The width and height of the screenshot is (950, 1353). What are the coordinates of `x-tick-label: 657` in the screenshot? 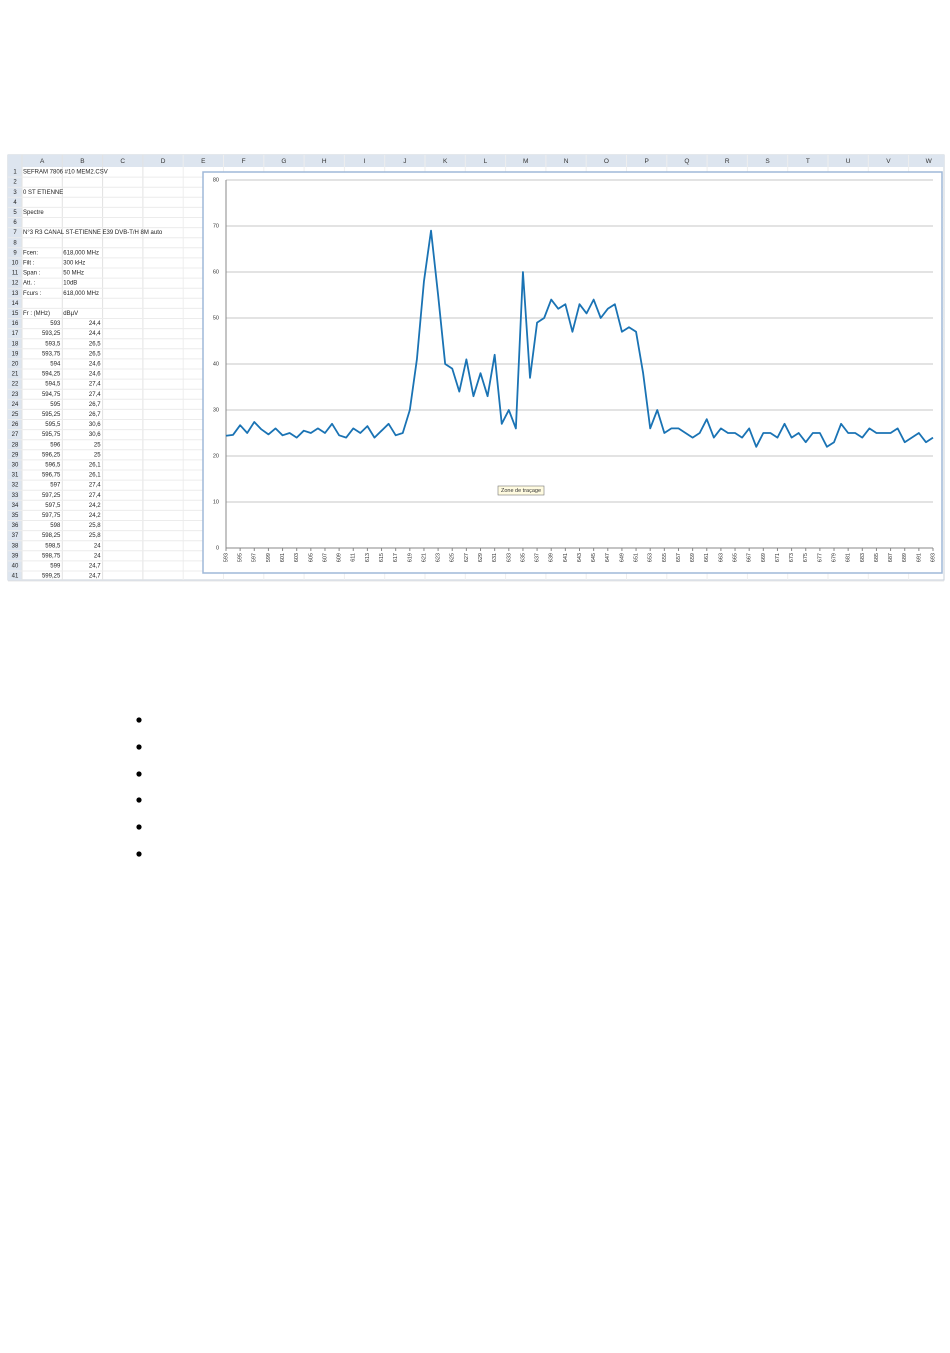 It's located at (679, 557).